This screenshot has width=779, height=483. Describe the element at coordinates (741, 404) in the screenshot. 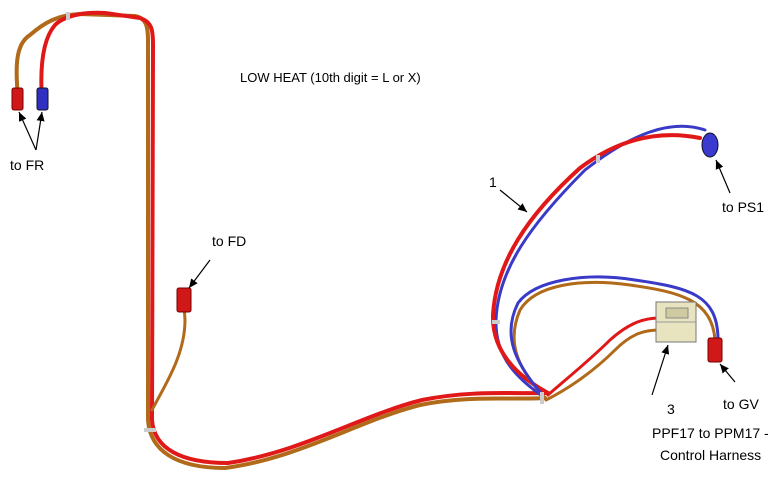

I see `label: to GV` at that location.